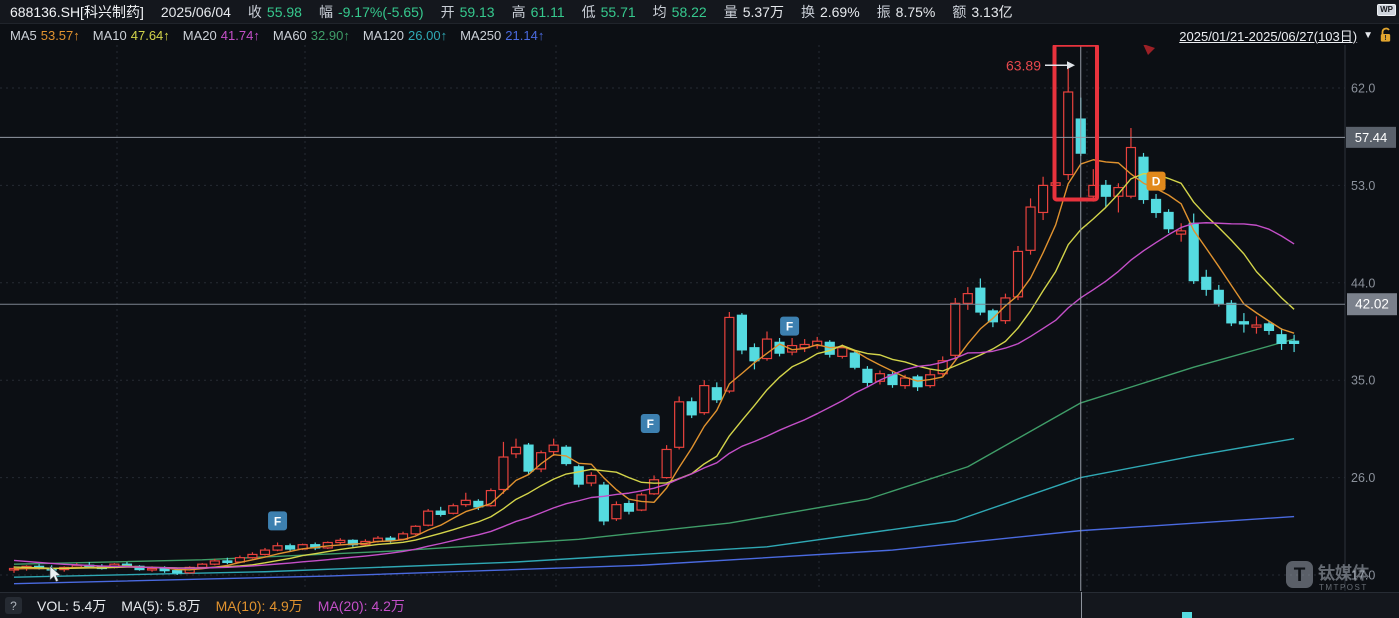 This screenshot has height=618, width=1399. What do you see at coordinates (72, 605) in the screenshot?
I see `vol-field: VOL: 5.4万` at bounding box center [72, 605].